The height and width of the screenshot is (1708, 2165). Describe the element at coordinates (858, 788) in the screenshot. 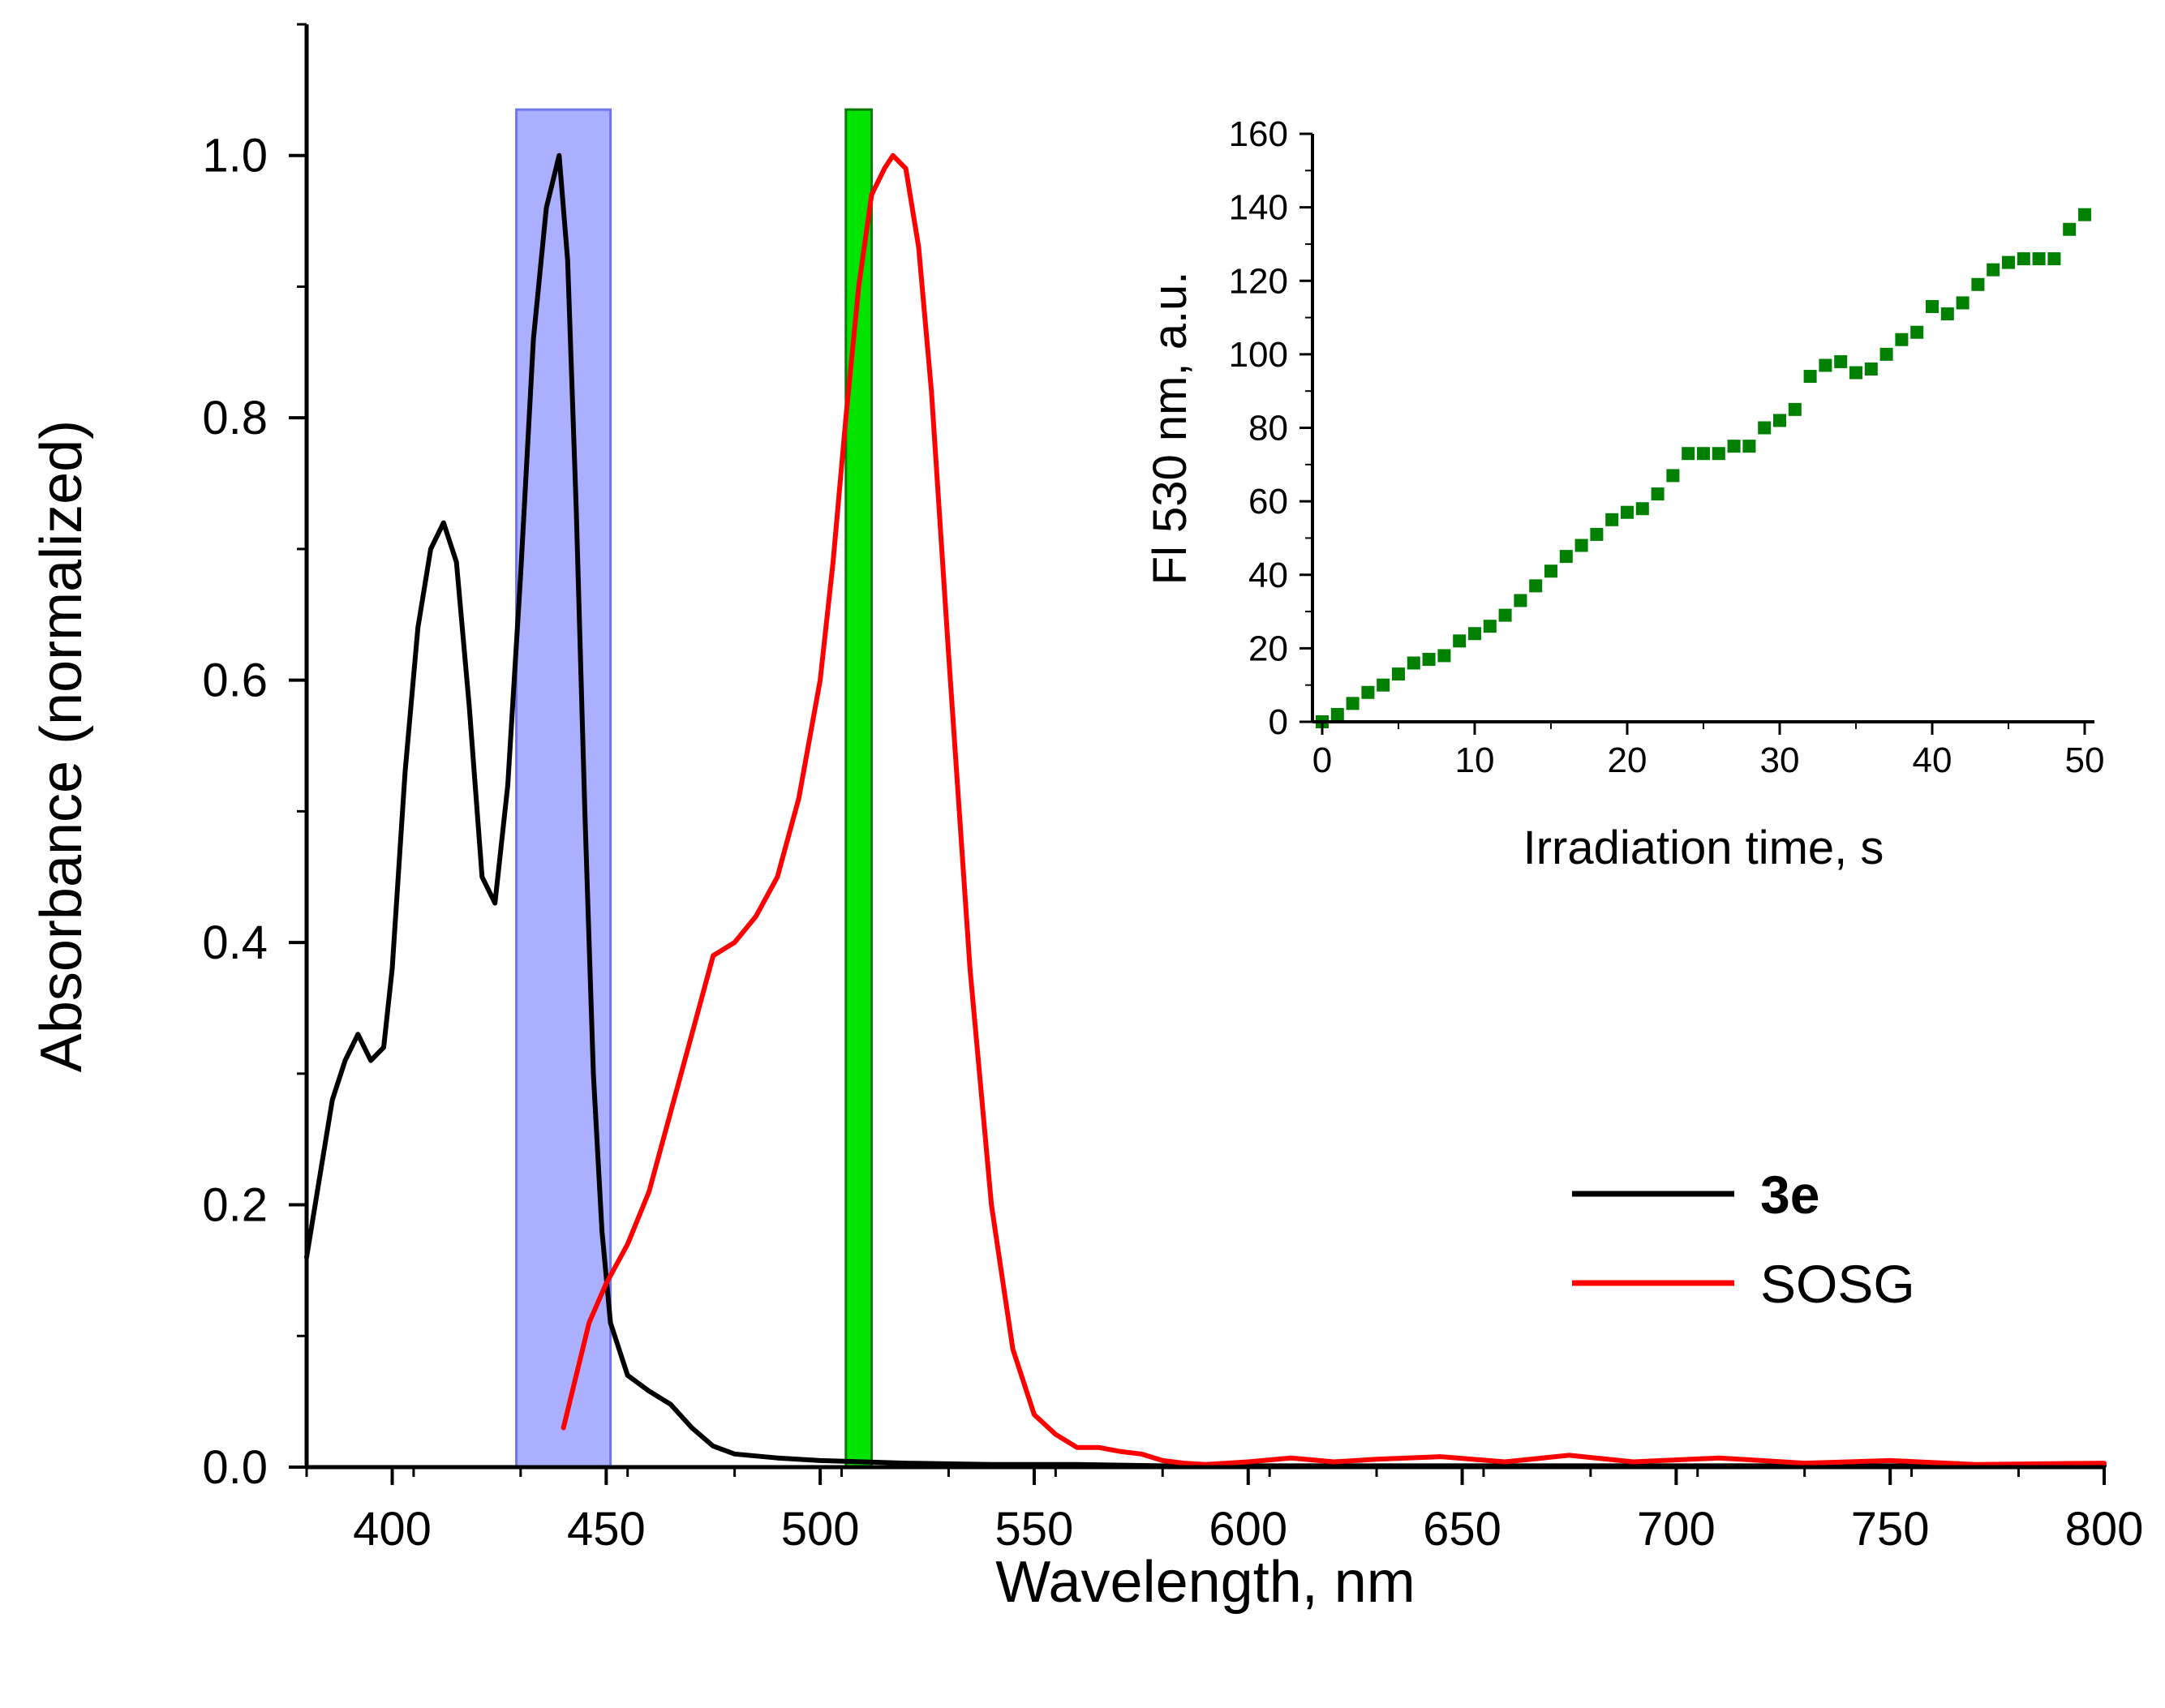

I see `green-detection-band` at that location.